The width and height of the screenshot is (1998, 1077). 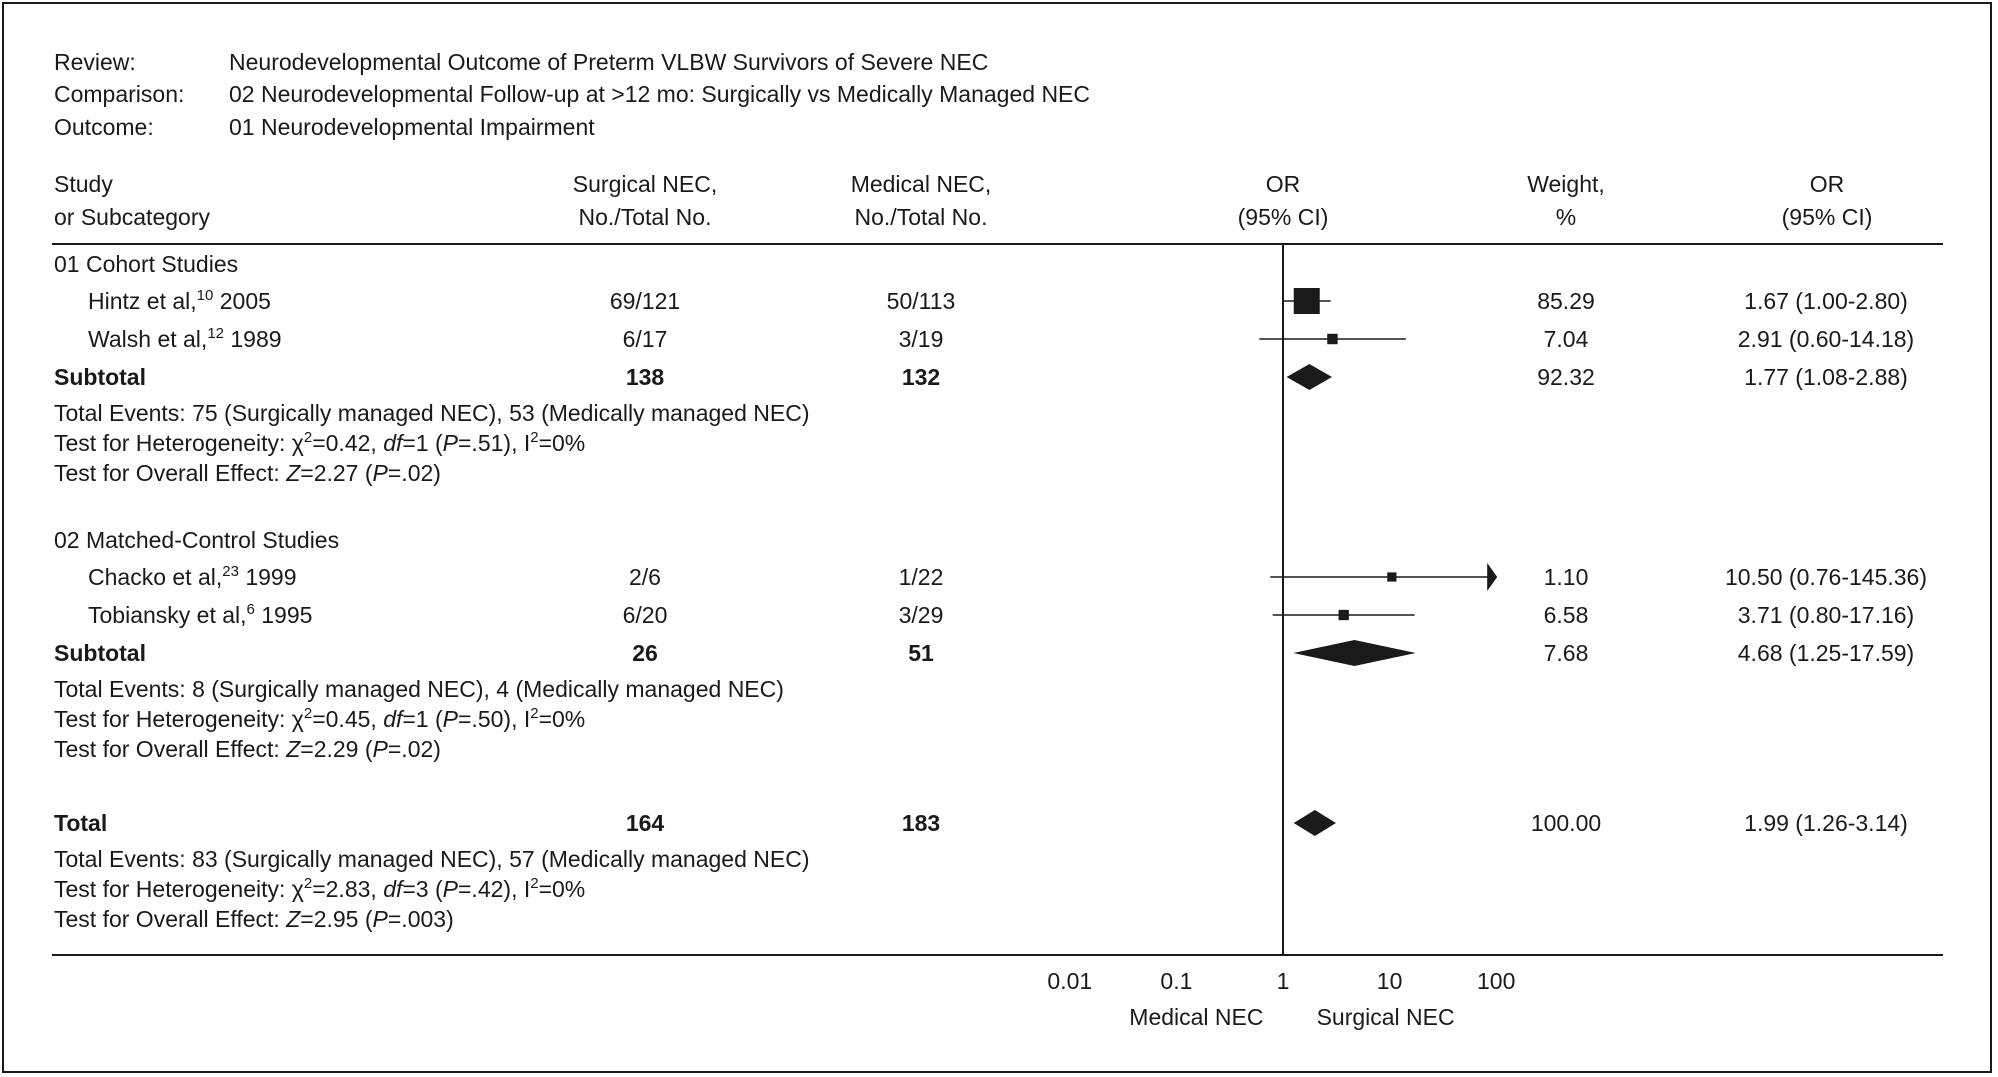 I want to click on outcome-label: Outcome:, so click(x=104, y=127).